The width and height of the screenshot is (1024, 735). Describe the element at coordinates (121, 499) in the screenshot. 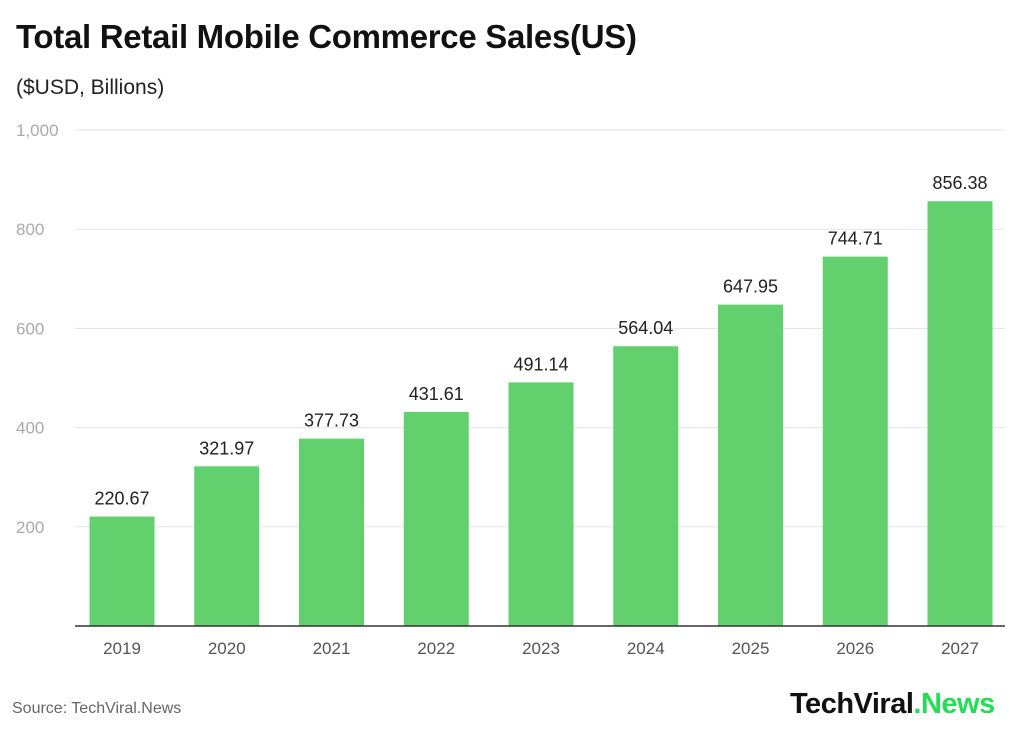

I see `data-label: 220.67` at that location.